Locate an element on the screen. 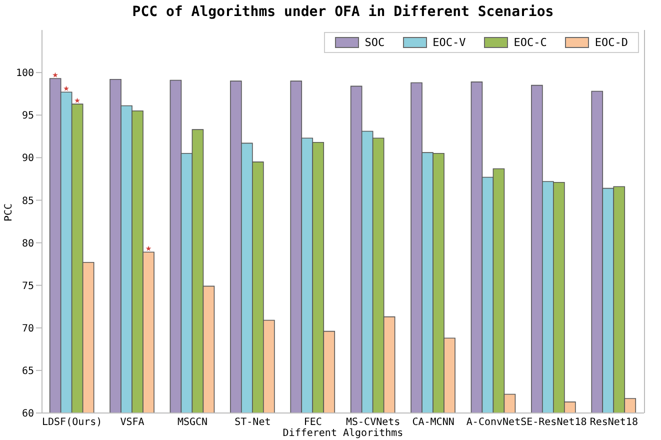 The width and height of the screenshot is (661, 440). y-tick-label: 80 is located at coordinates (28, 244).